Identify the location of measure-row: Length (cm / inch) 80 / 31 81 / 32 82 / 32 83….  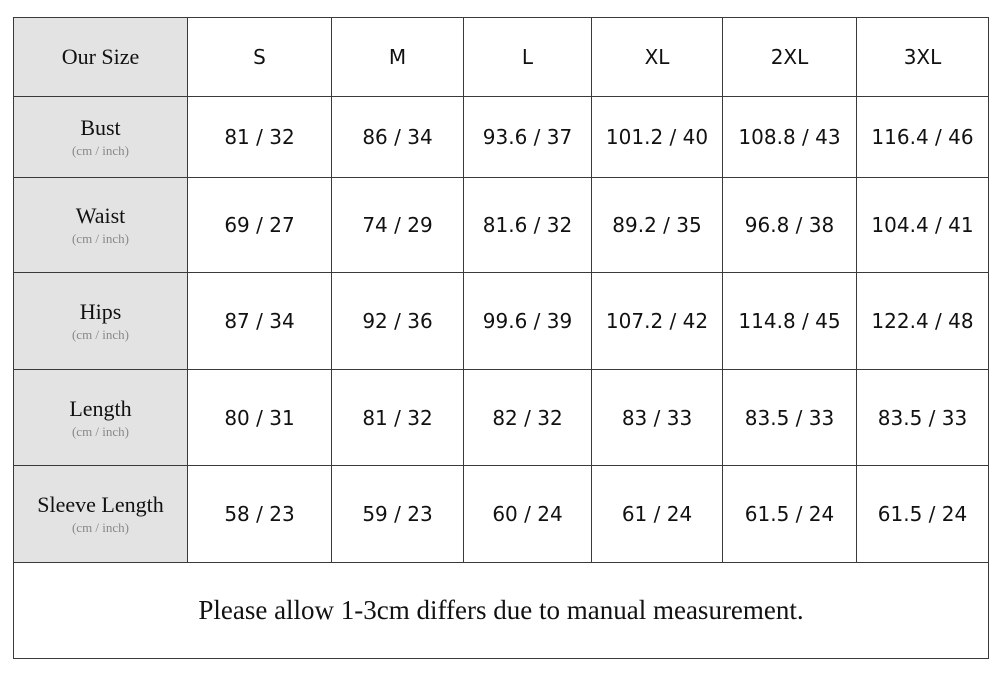
(501, 417).